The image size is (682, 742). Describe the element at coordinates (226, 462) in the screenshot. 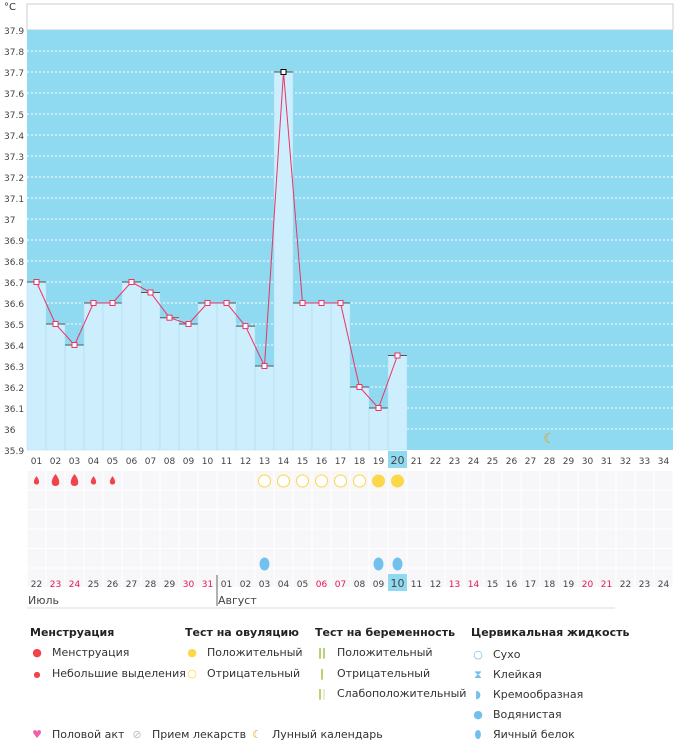

I see `cycle-day-label: 11` at that location.